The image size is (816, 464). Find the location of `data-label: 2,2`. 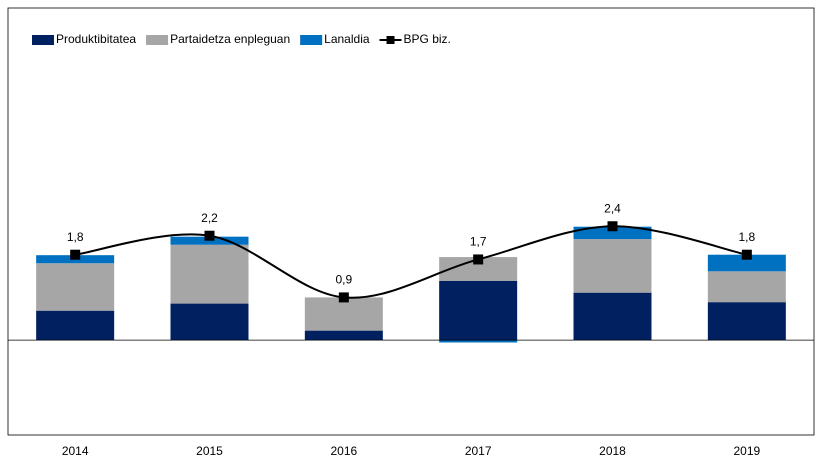

data-label: 2,2 is located at coordinates (209, 218).